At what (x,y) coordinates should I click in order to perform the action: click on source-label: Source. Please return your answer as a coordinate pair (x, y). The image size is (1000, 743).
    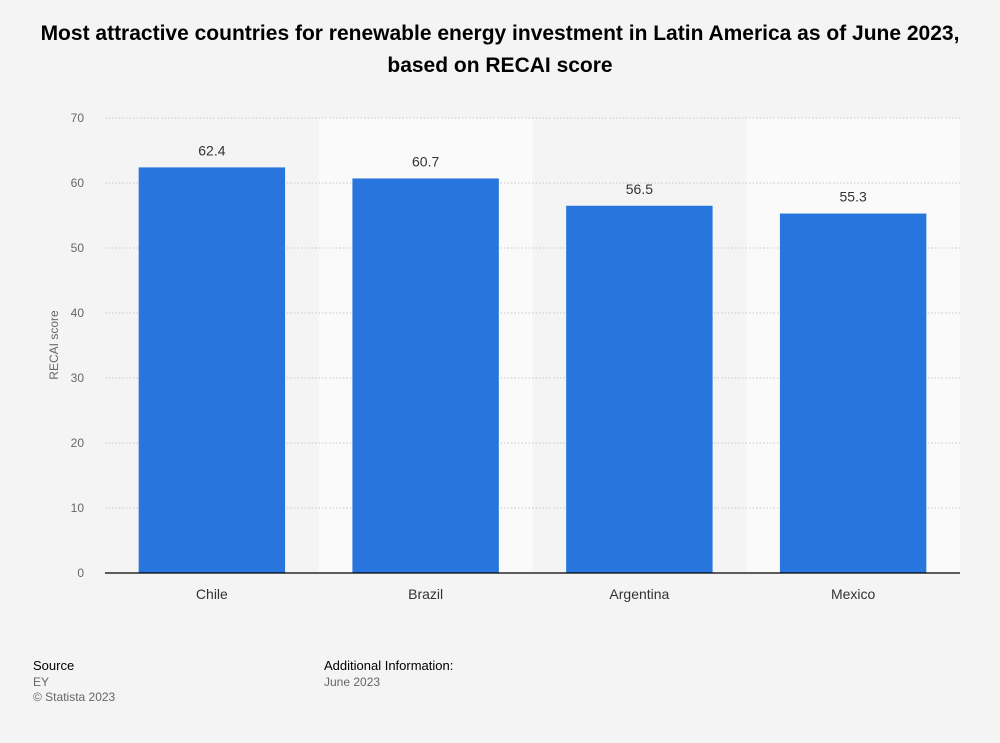
    Looking at the image, I should click on (54, 665).